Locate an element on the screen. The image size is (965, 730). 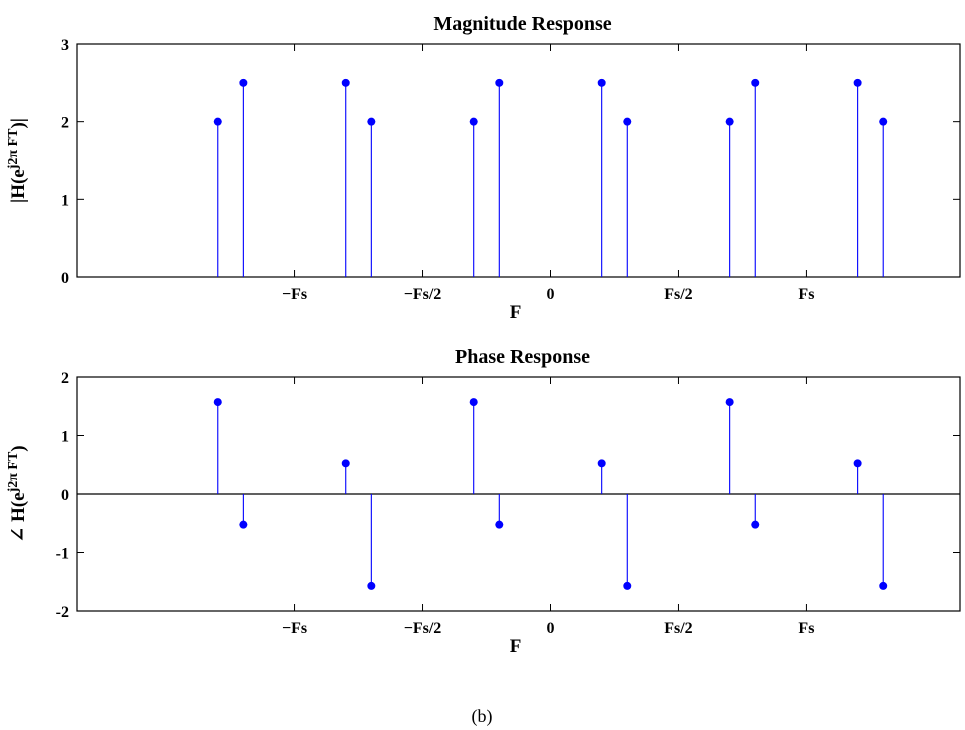
chart-title: Magnitude Response is located at coordinates (522, 24).